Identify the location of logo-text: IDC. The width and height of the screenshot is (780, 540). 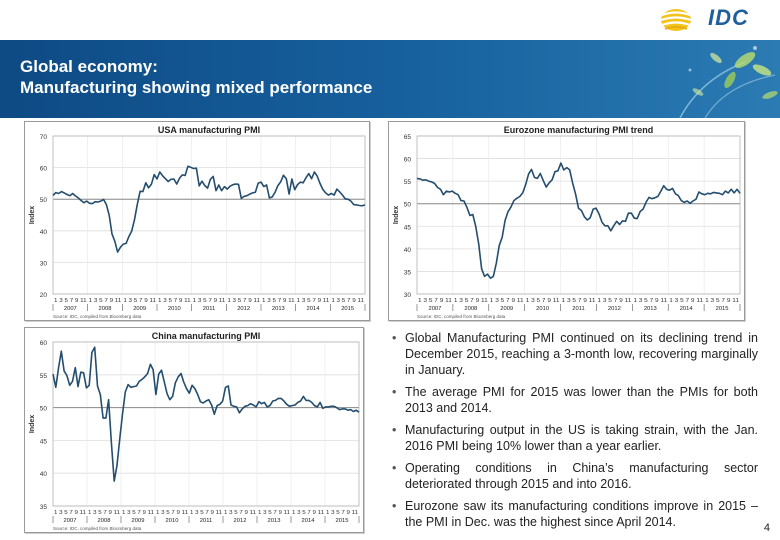
(728, 17).